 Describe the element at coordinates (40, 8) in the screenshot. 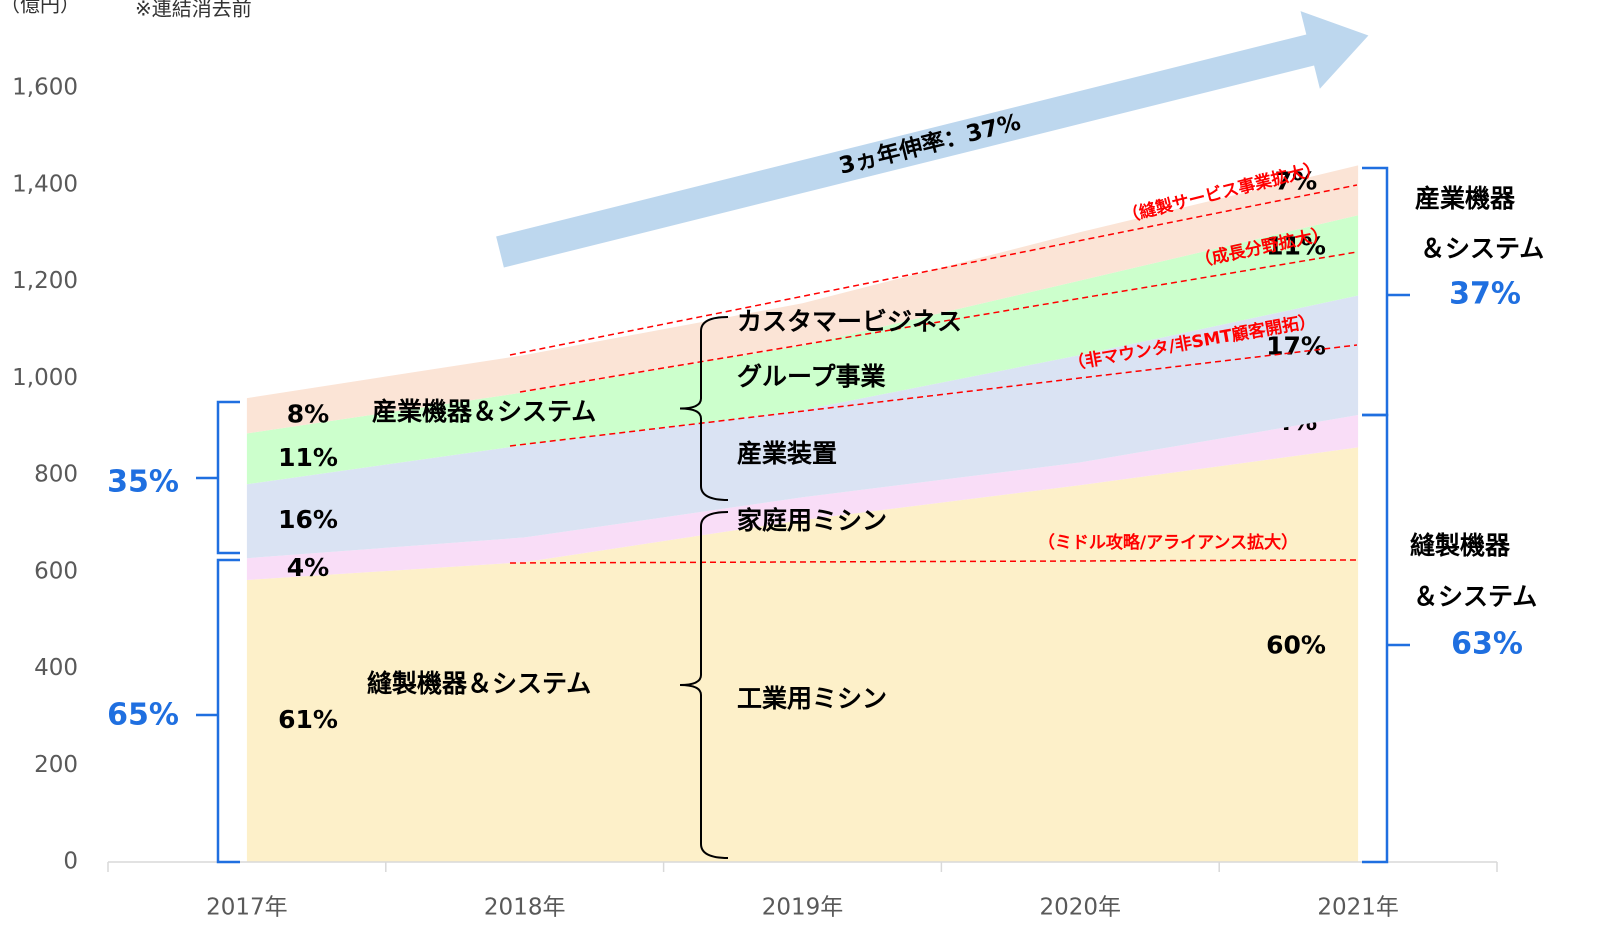

I see `y-axis-unit: （億円）` at that location.